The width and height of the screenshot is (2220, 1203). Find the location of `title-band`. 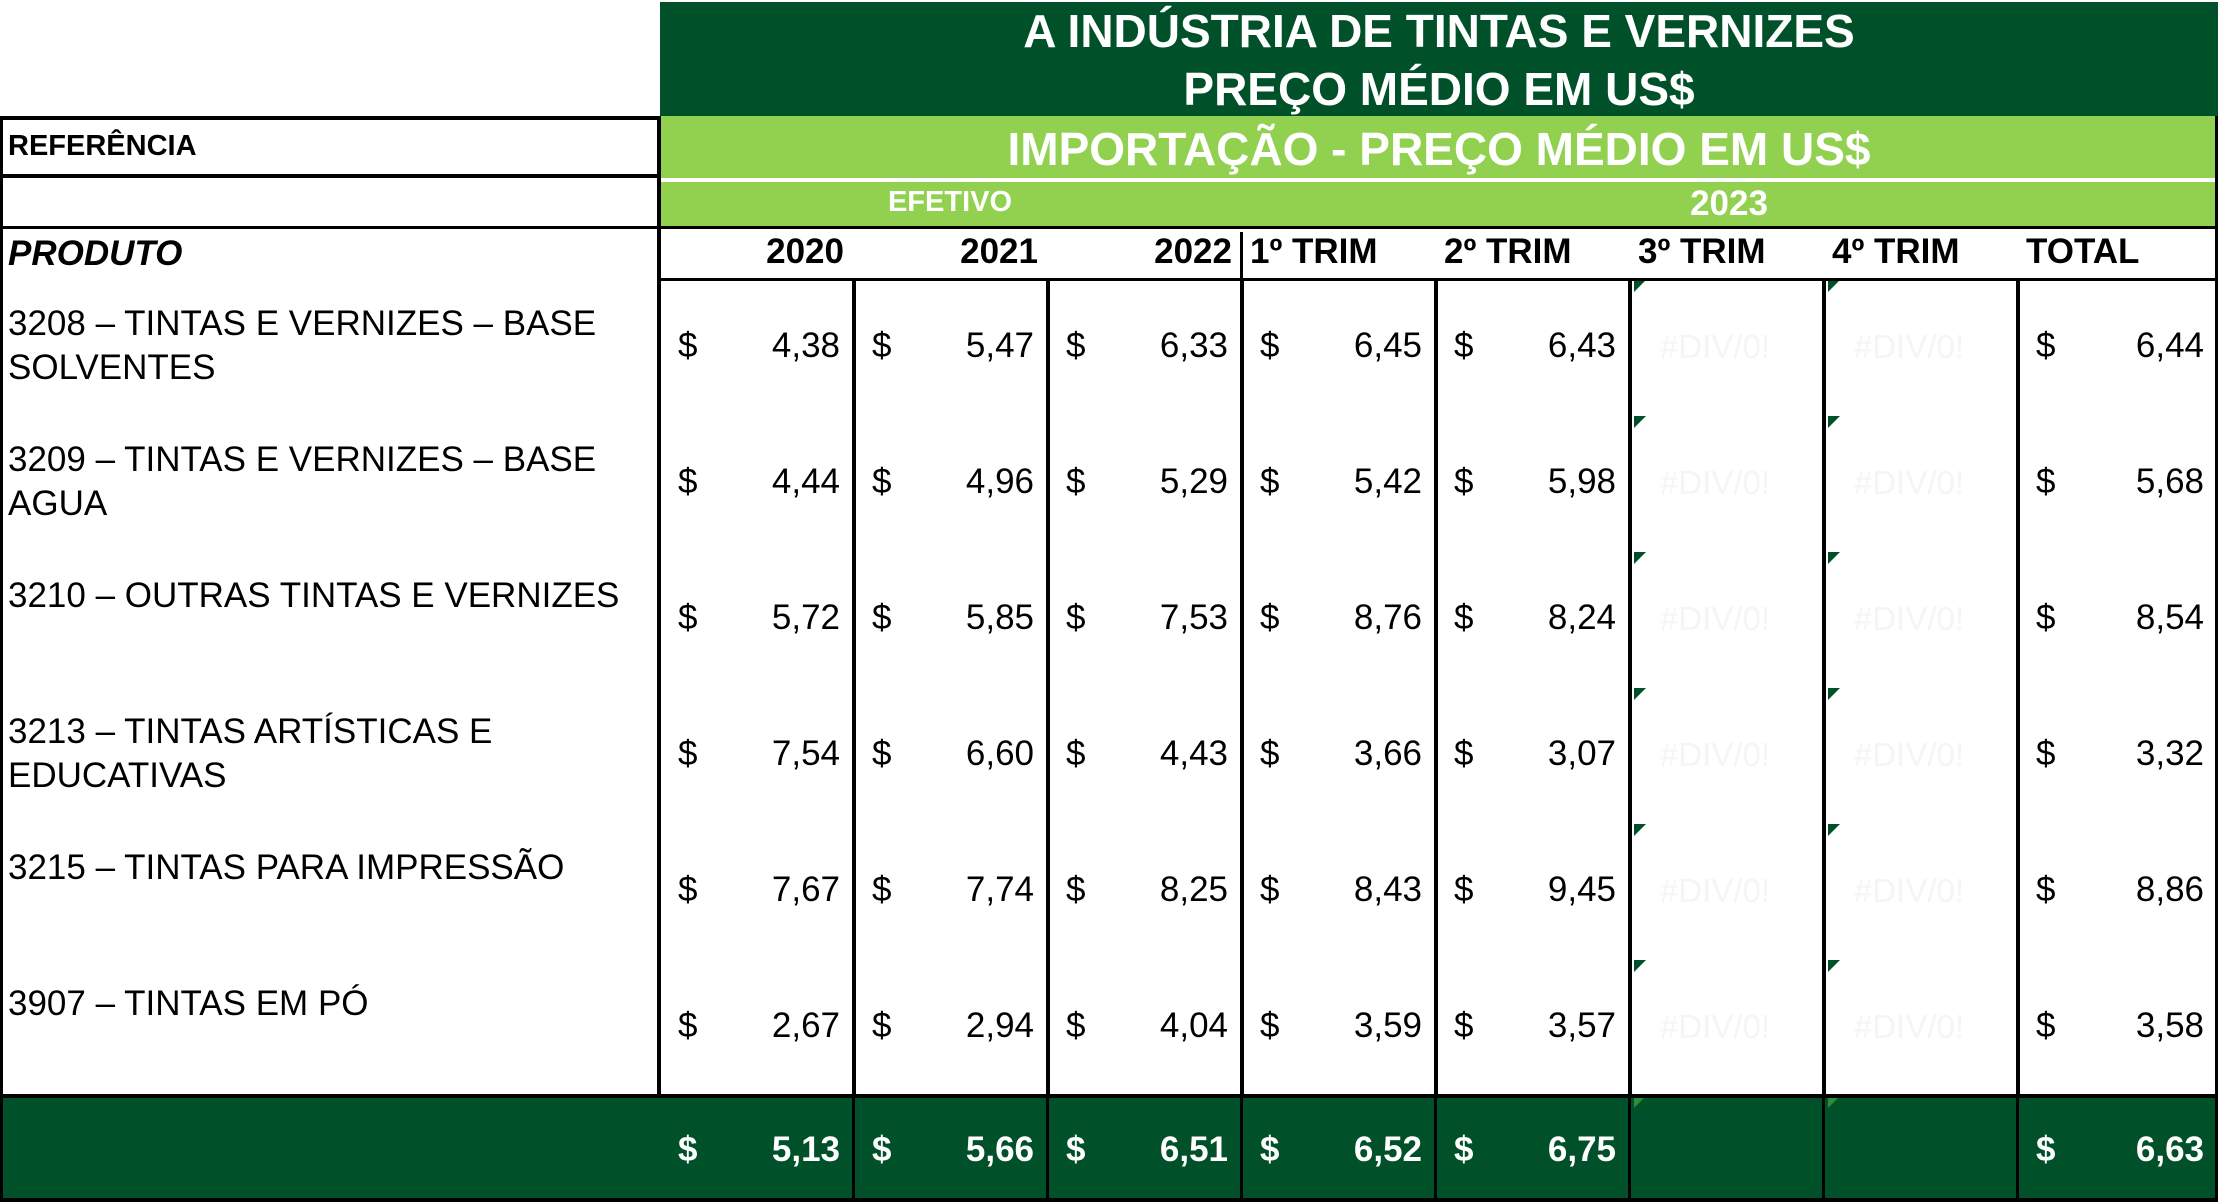

title-band is located at coordinates (1439, 59).